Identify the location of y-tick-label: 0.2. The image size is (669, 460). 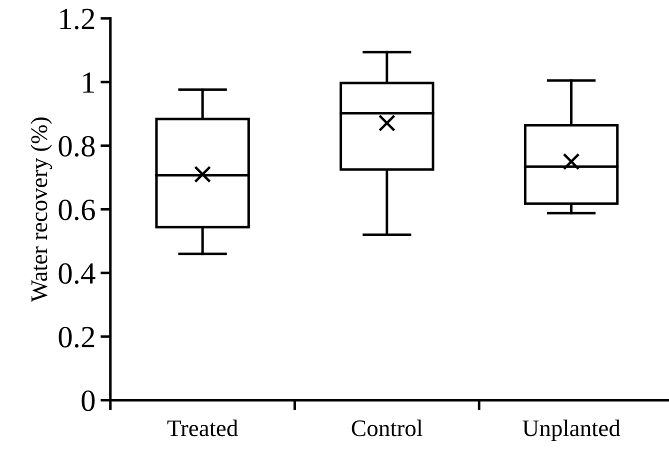
(76, 337).